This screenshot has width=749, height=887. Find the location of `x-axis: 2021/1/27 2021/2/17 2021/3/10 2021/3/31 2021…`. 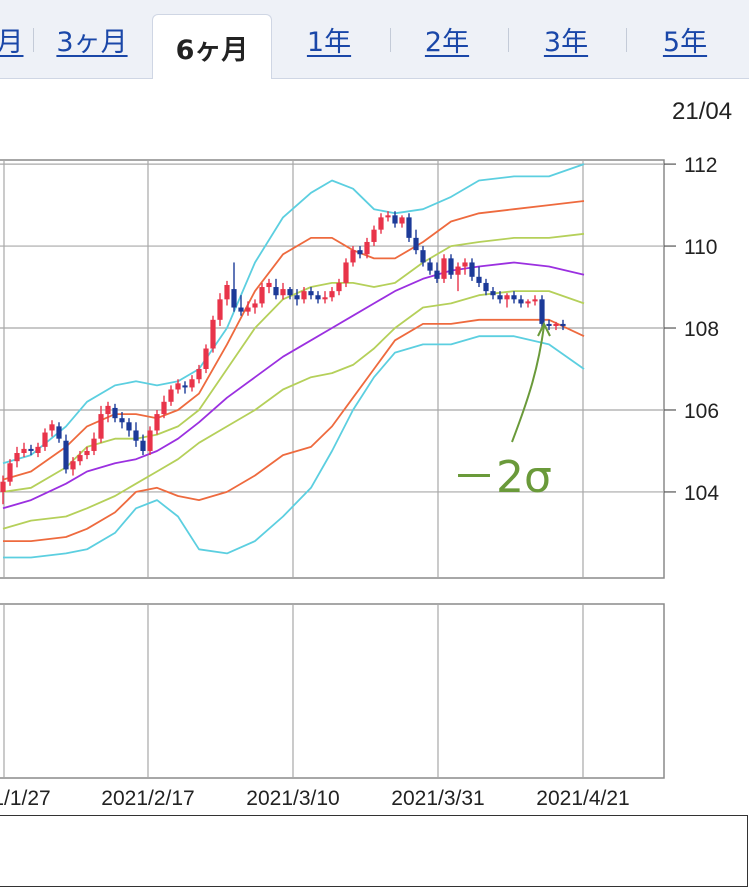

x-axis: 2021/1/27 2021/2/17 2021/3/10 2021/3/31 2021… is located at coordinates (315, 798).